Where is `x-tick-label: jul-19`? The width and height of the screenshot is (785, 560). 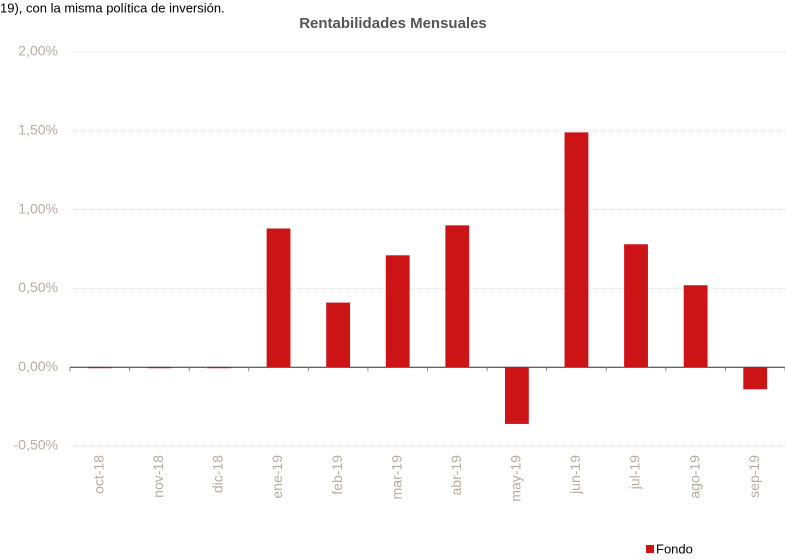 x-tick-label: jul-19 is located at coordinates (635, 472).